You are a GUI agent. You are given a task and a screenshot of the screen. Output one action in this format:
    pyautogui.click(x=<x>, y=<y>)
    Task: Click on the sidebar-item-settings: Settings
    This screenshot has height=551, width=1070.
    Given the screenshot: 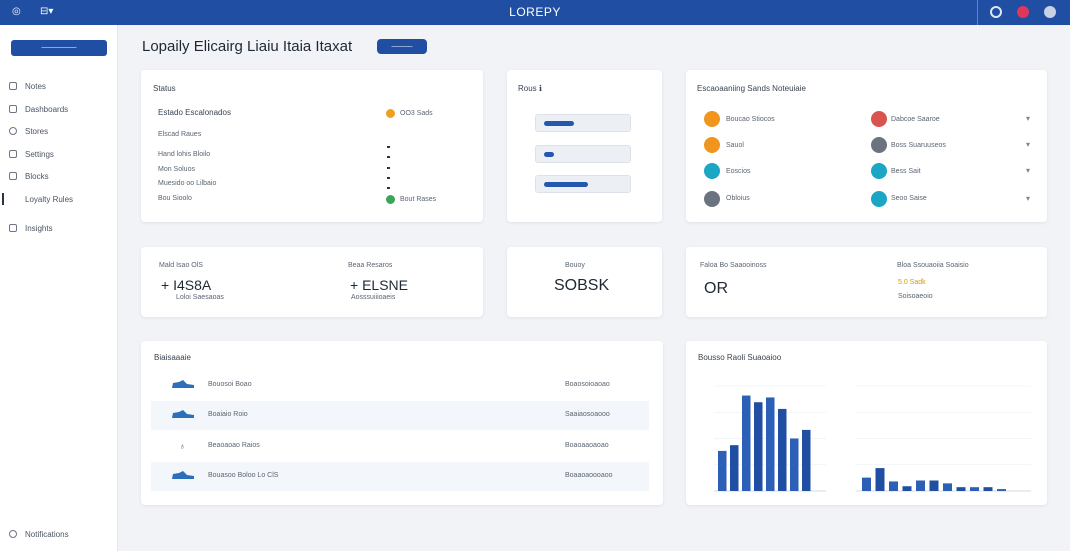 What is the action you would take?
    pyautogui.click(x=61, y=154)
    